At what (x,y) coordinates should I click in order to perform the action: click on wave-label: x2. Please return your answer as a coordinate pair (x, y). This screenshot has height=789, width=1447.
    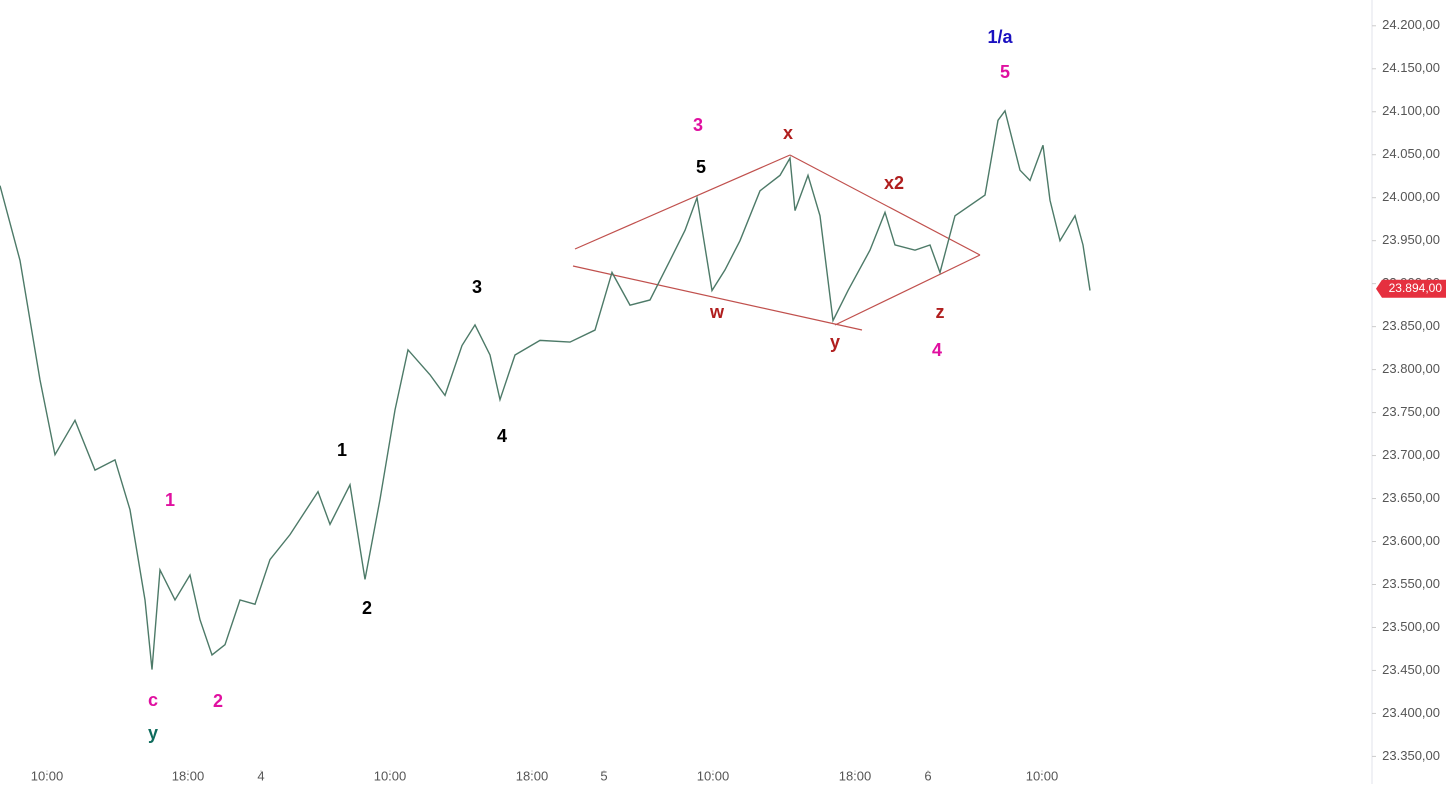
    Looking at the image, I should click on (894, 183).